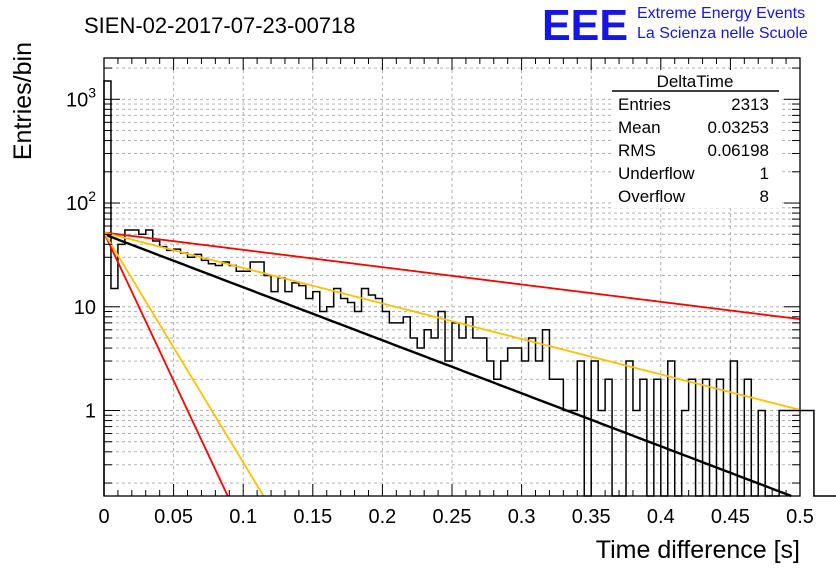  Describe the element at coordinates (382, 517) in the screenshot. I see `x-tick-label: 0.2` at that location.